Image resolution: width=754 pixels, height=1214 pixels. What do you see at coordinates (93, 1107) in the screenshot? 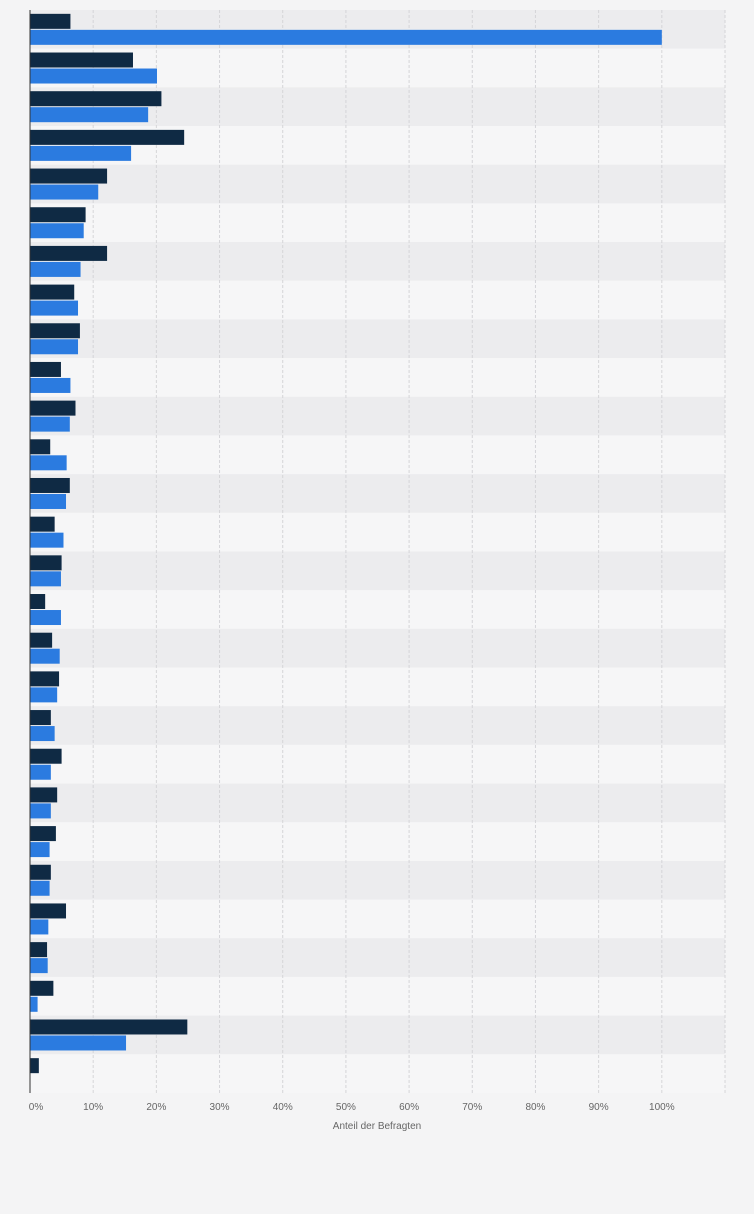
I see `x-tick-label: 10%` at bounding box center [93, 1107].